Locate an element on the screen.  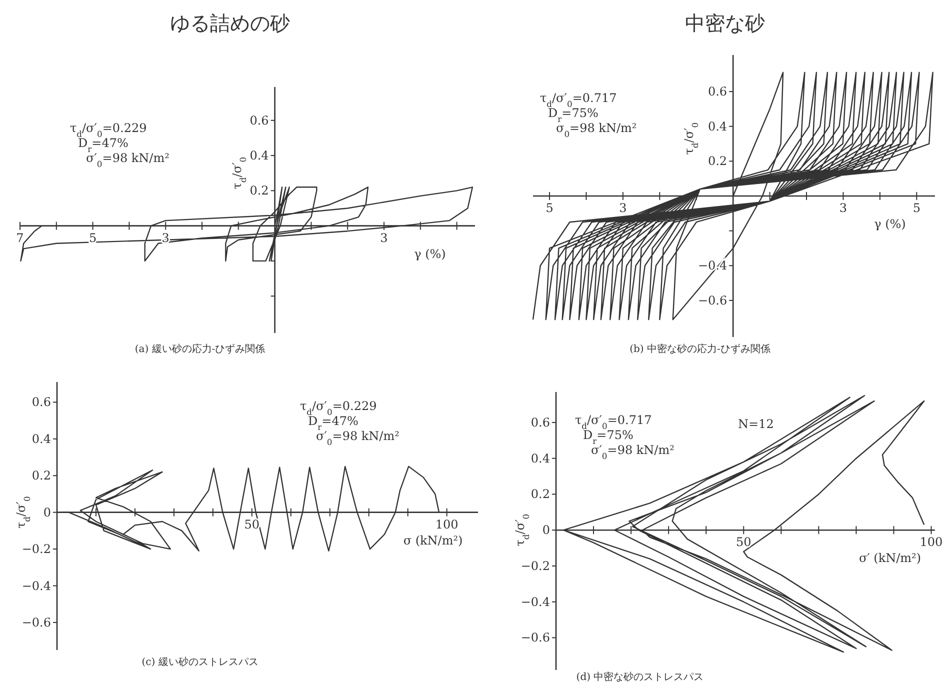
annotation: N=12 is located at coordinates (756, 424).